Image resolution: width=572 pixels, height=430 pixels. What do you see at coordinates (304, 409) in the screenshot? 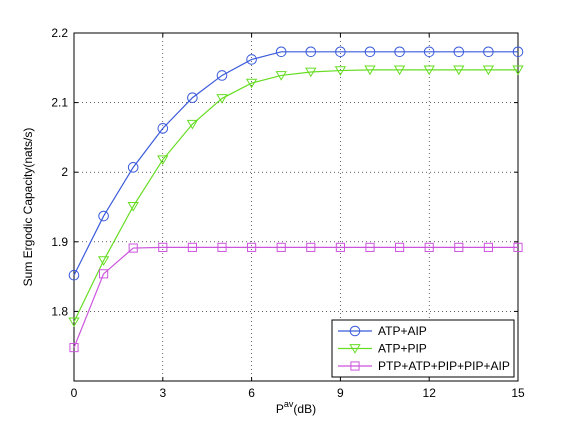
I see `x-axis-label-unit: (dB)` at bounding box center [304, 409].